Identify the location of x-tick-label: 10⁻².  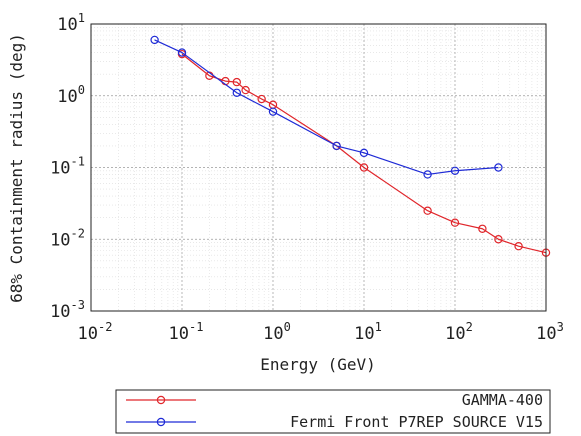
(95, 332).